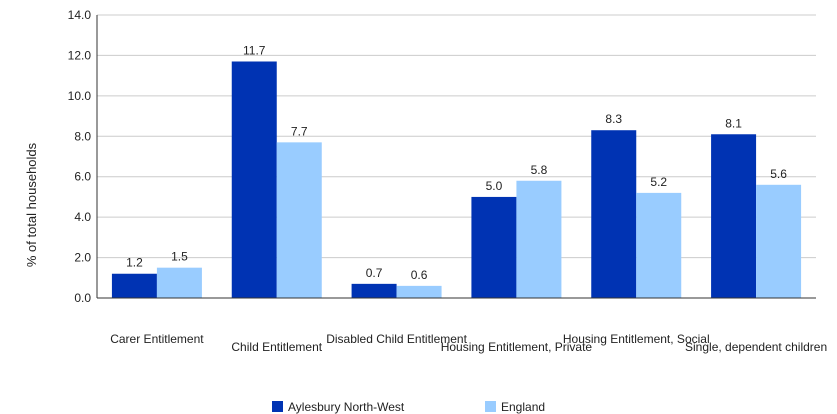 The height and width of the screenshot is (414, 837). Describe the element at coordinates (82, 258) in the screenshot. I see `y-tick-label: 2.0` at that location.